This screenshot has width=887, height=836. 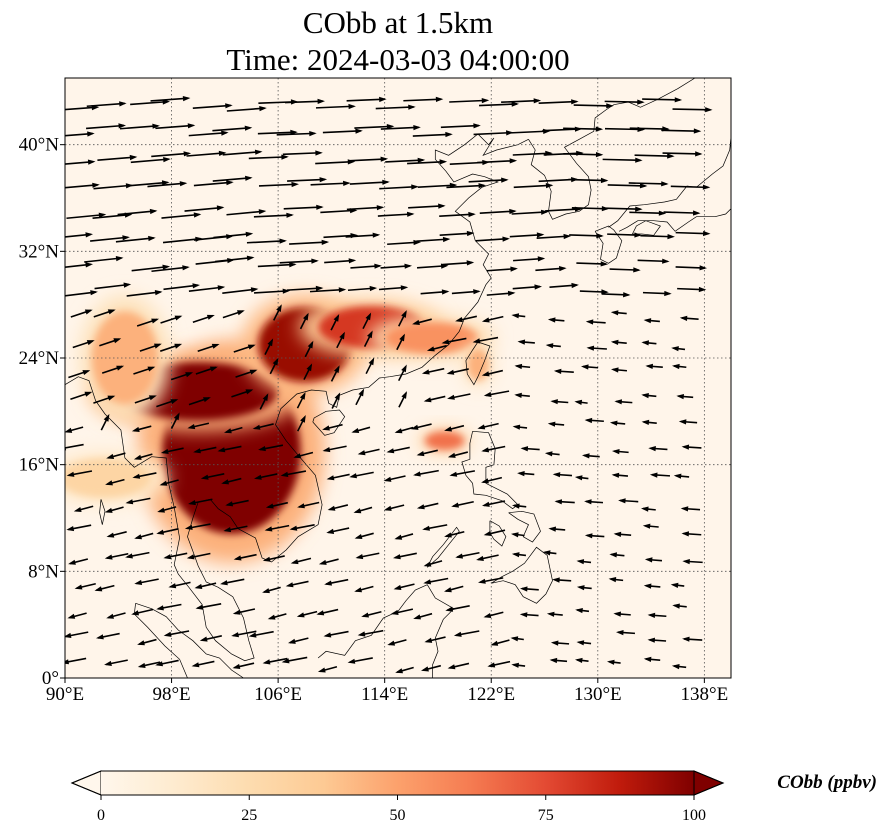 What do you see at coordinates (827, 782) in the screenshot?
I see `colorbar-label: CObb (ppbv)` at bounding box center [827, 782].